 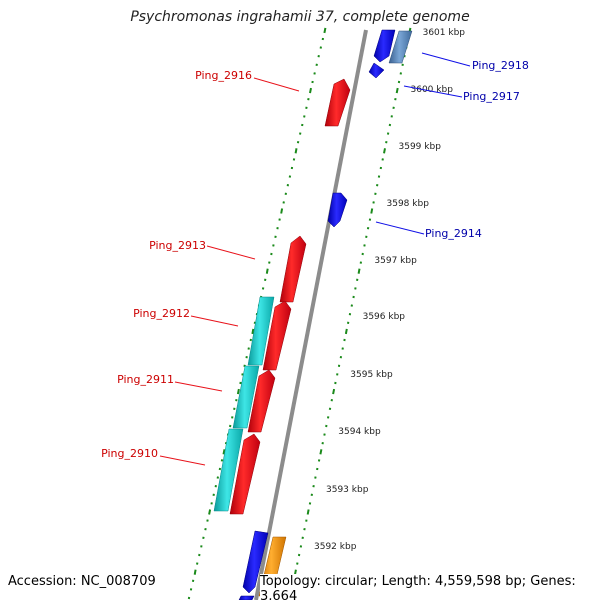 I want to click on ruler-tick-label: 3595 kbp, so click(x=371, y=375).